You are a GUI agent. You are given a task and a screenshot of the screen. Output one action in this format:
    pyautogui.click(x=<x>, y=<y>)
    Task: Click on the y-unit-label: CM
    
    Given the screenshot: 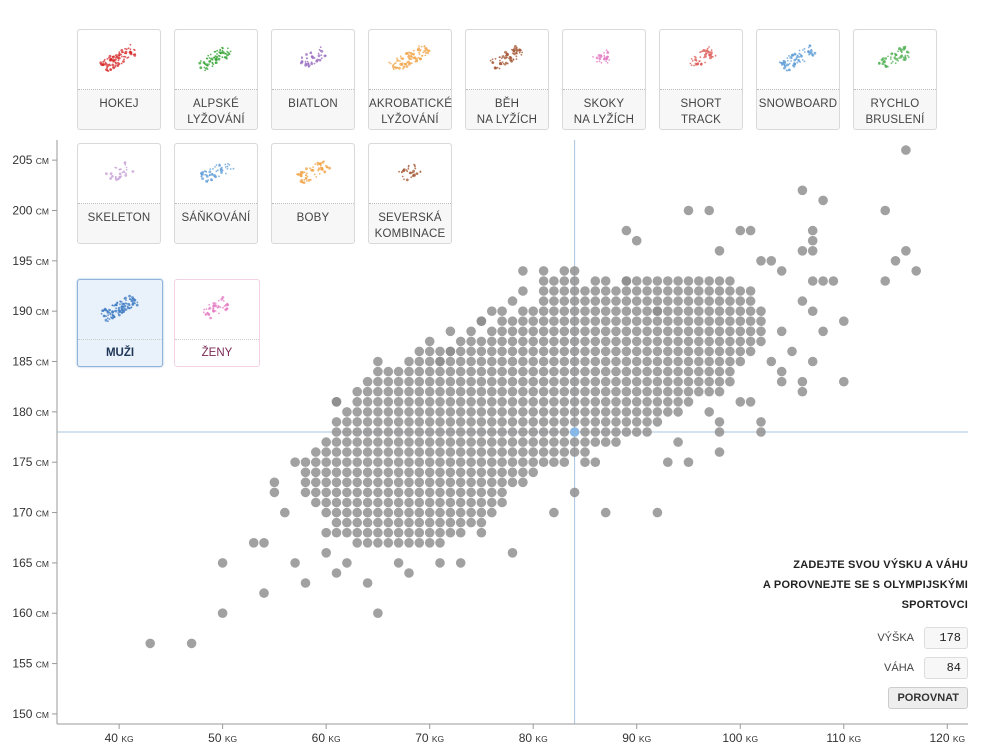 What is the action you would take?
    pyautogui.click(x=42, y=161)
    